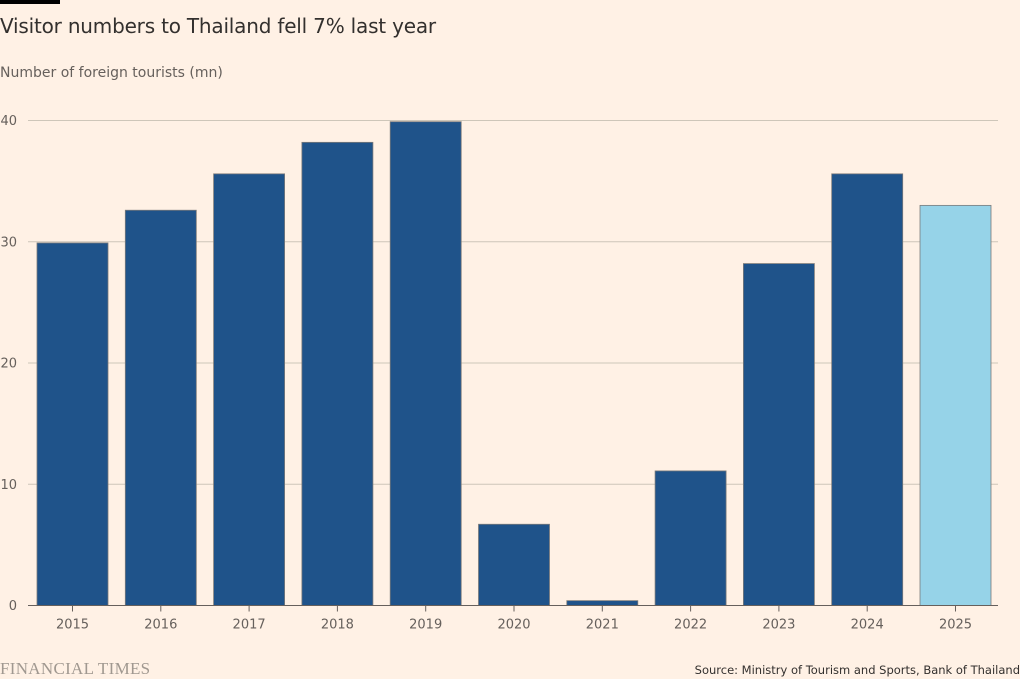  What do you see at coordinates (955, 405) in the screenshot?
I see `bar-2025` at bounding box center [955, 405].